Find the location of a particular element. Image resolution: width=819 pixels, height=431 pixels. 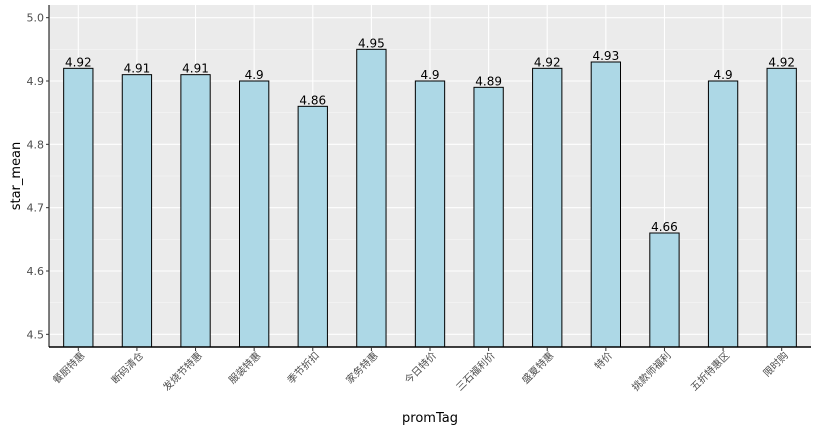

data-label: 4.86 is located at coordinates (312, 100).